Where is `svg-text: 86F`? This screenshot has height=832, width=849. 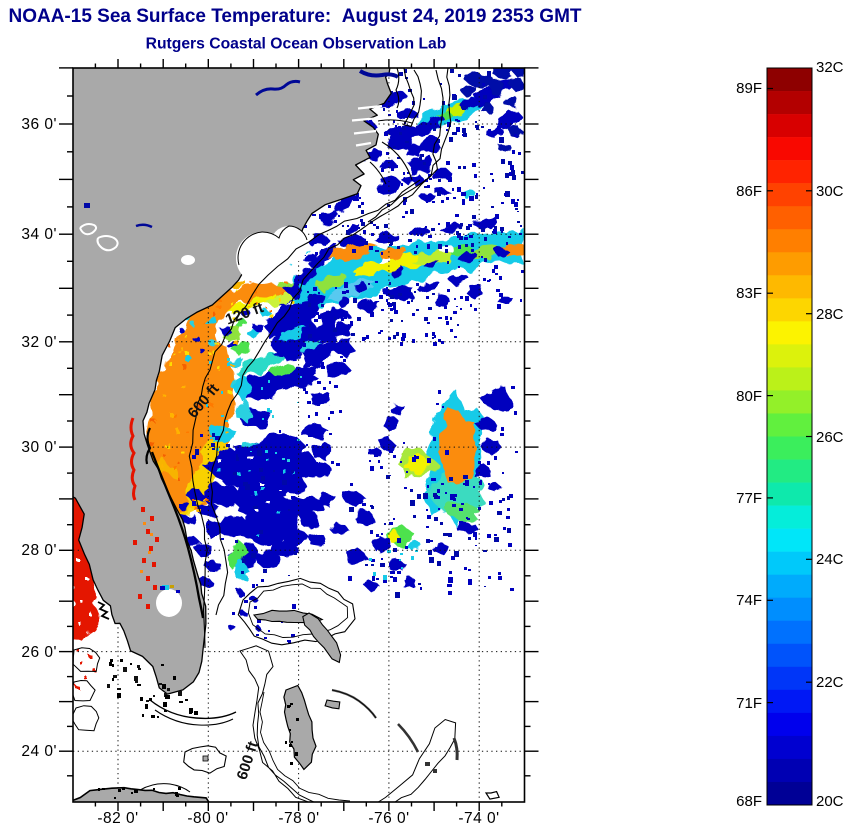 svg-text: 86F is located at coordinates (749, 191).